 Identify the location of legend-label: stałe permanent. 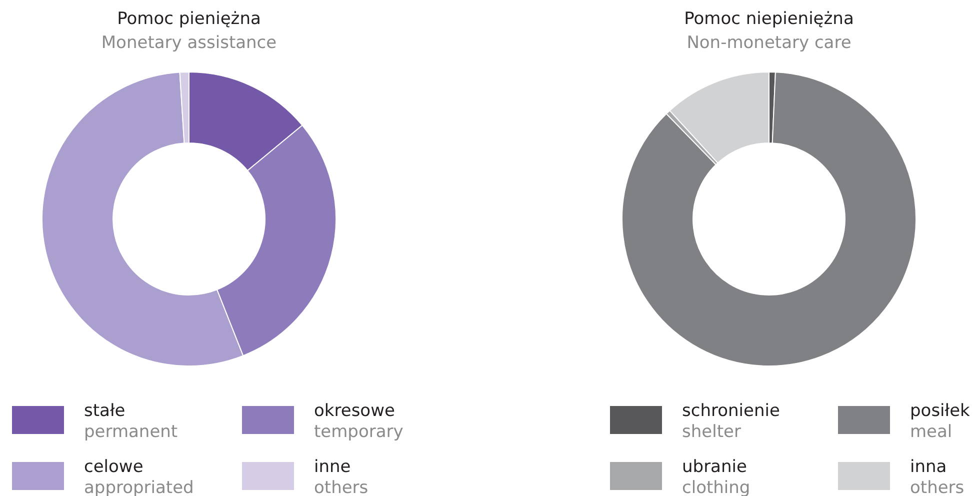
(131, 421).